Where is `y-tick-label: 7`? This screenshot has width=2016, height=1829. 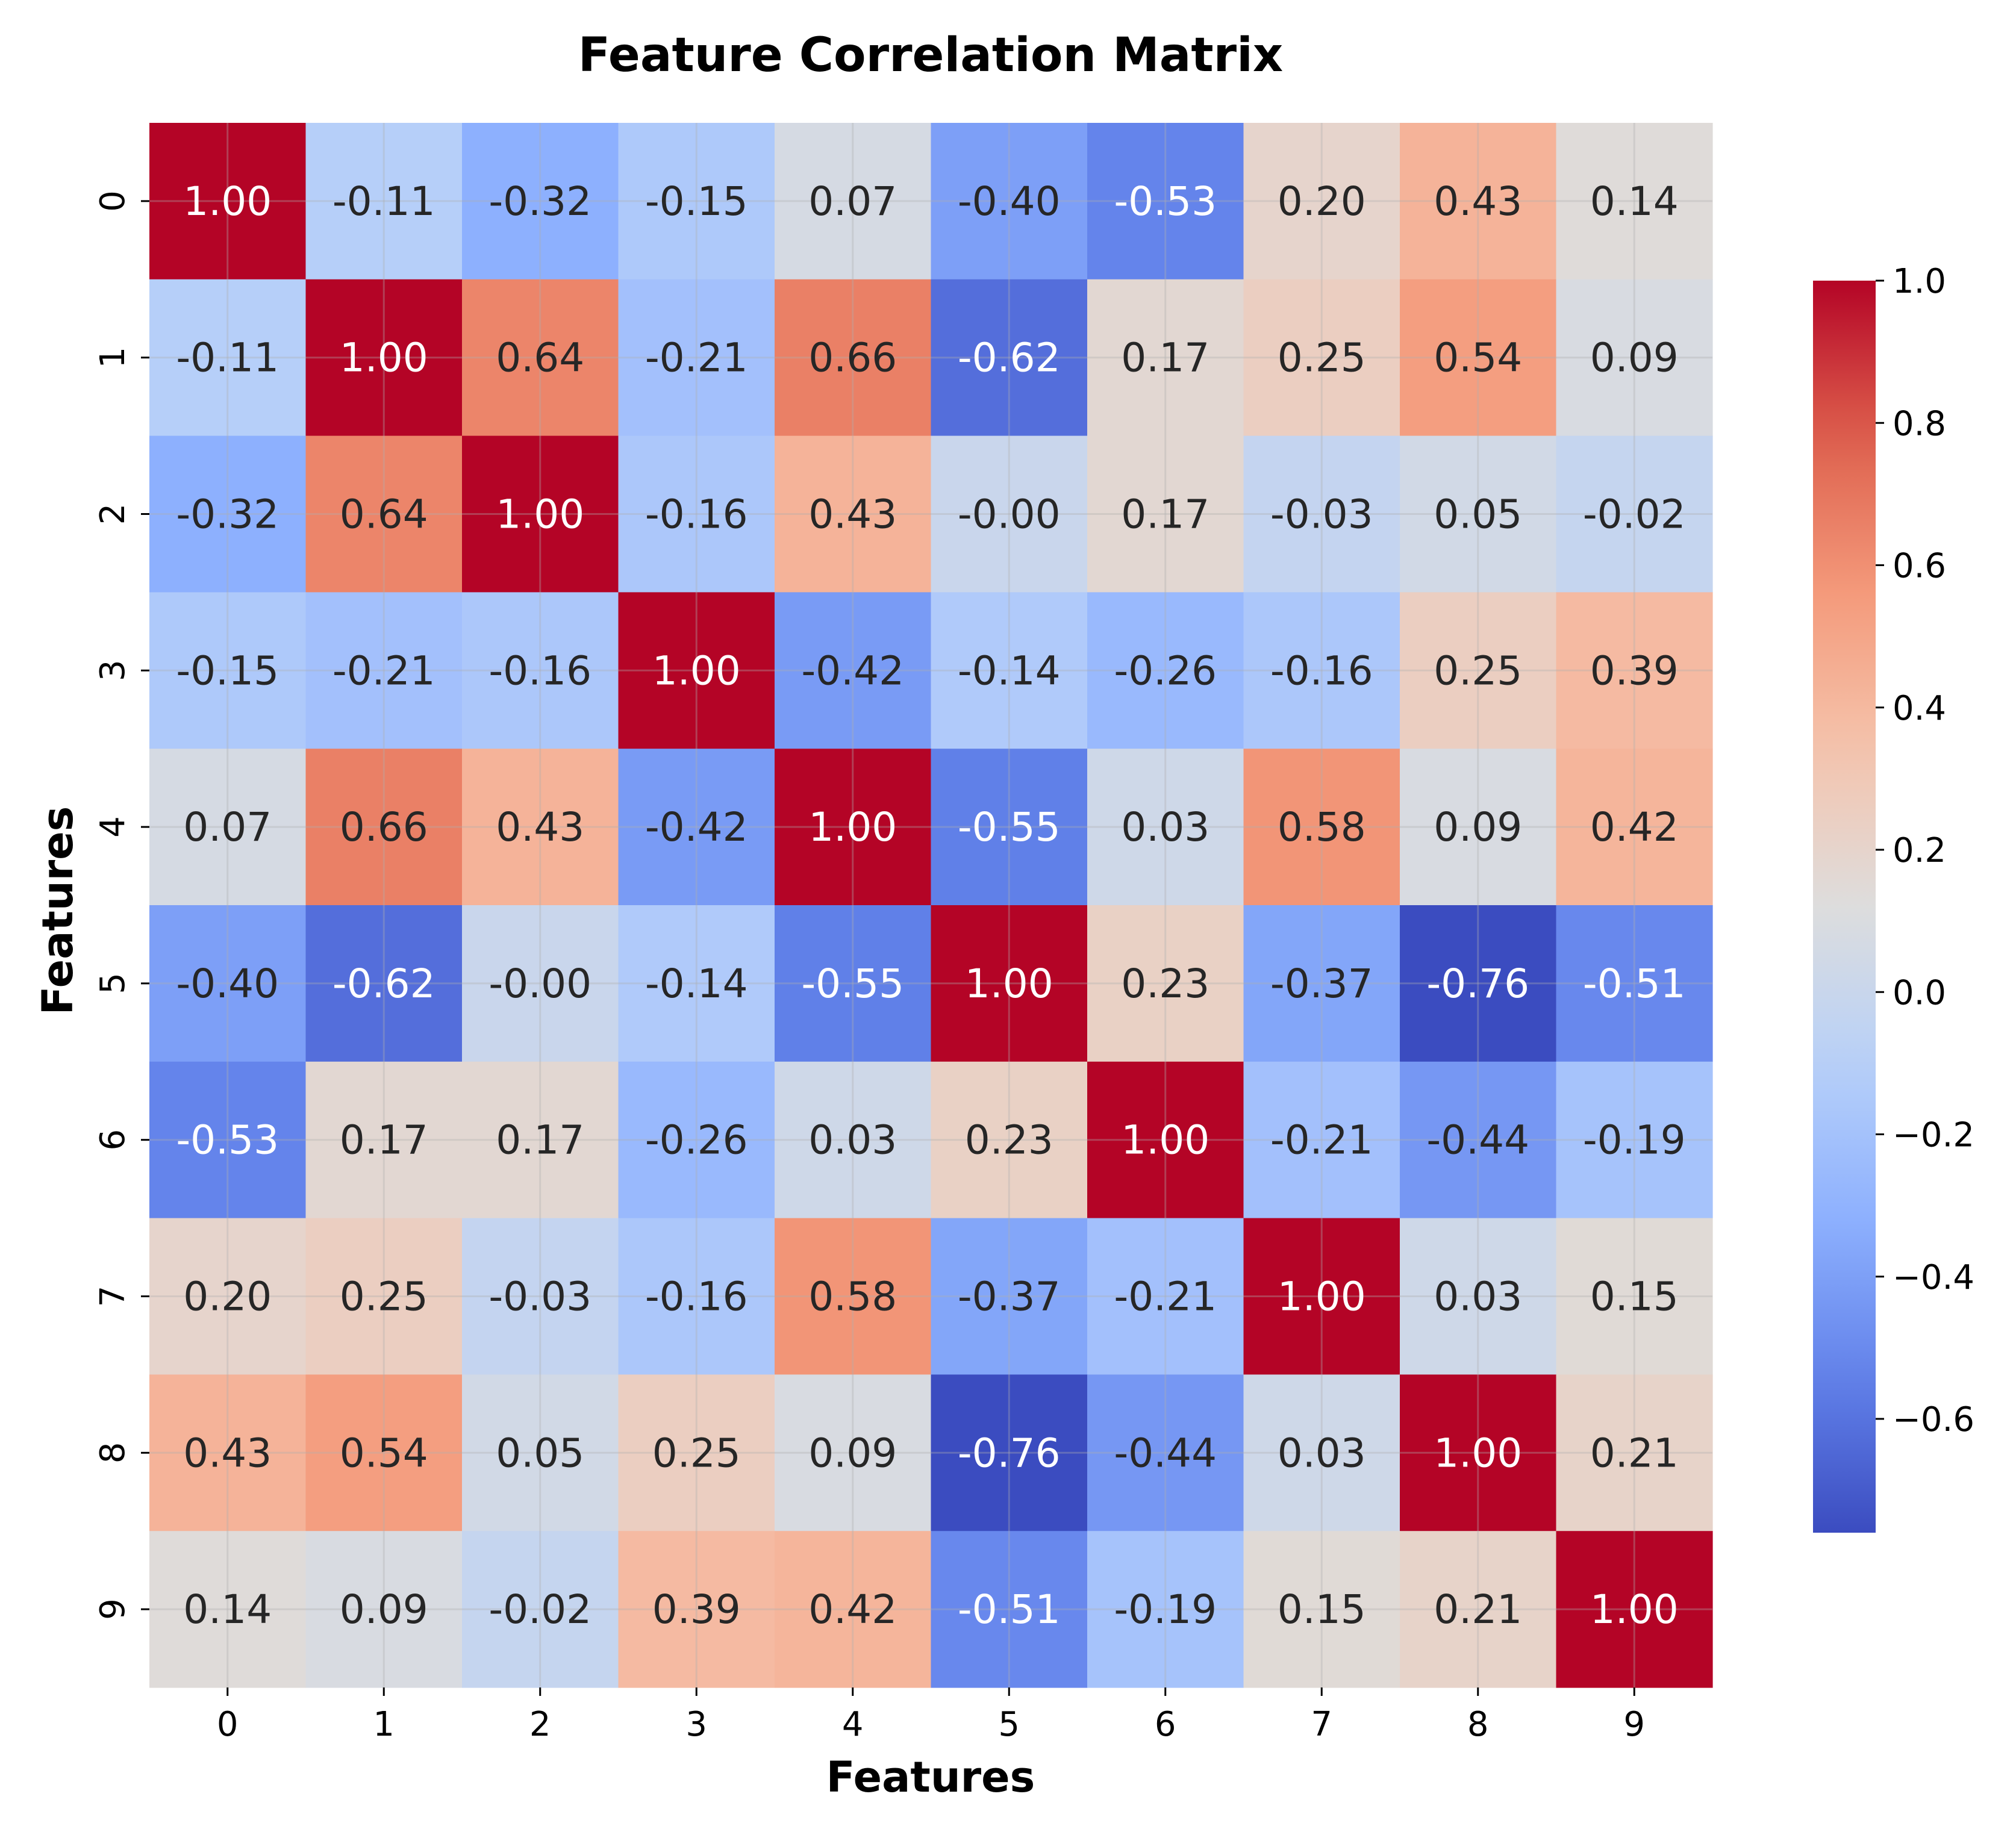 y-tick-label: 7 is located at coordinates (113, 1297).